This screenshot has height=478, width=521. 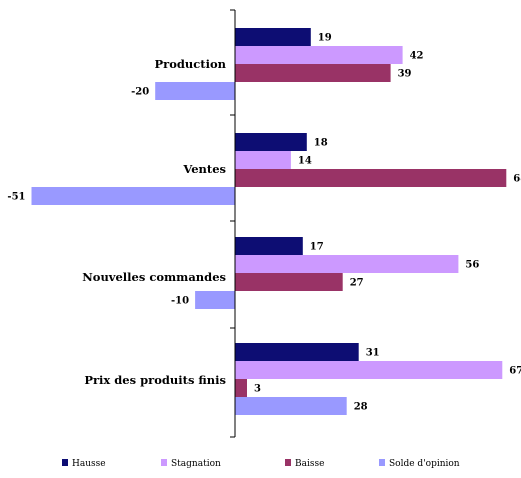 I want to click on data-label: 39, so click(x=405, y=74).